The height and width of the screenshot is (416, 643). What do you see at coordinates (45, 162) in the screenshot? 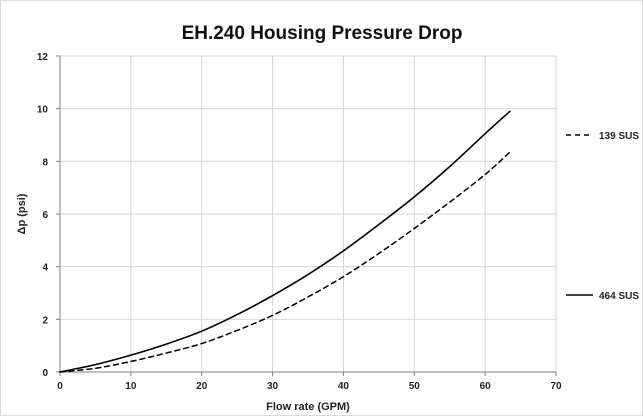
I see `y-tick-label: 8` at bounding box center [45, 162].